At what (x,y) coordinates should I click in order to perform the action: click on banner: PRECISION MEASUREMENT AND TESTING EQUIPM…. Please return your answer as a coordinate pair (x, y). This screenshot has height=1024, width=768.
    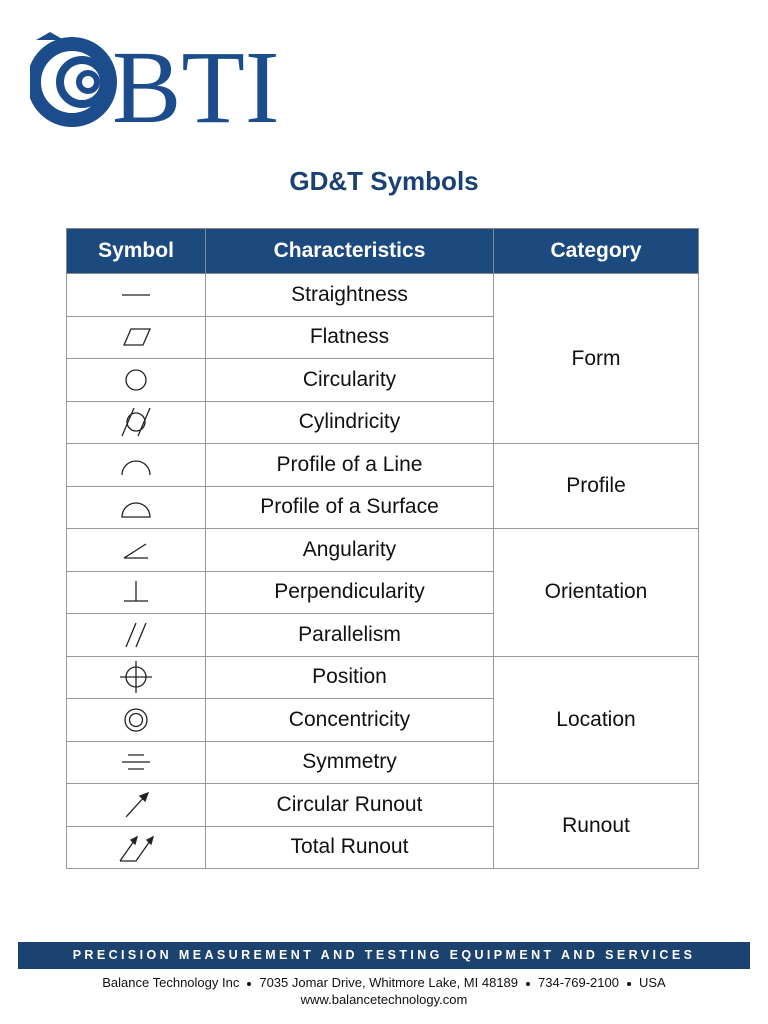
    Looking at the image, I should click on (384, 955).